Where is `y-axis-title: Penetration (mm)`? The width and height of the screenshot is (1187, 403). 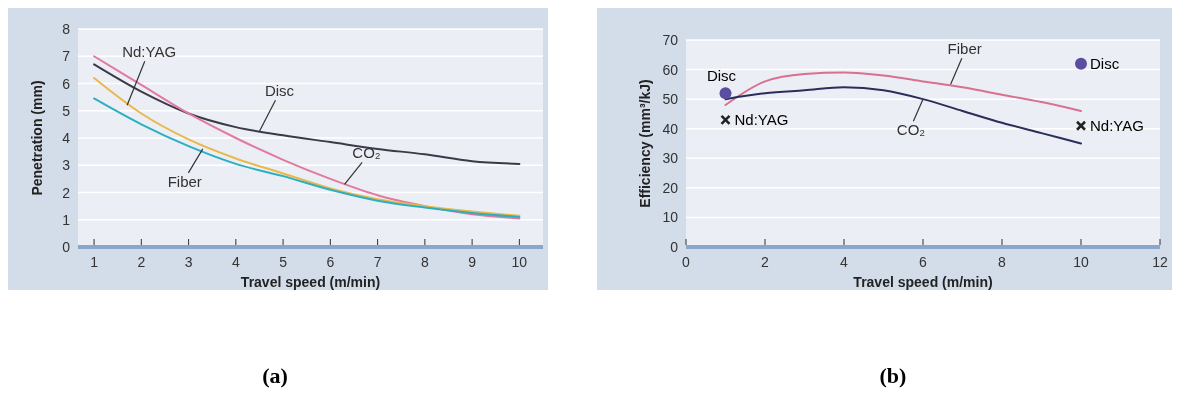 y-axis-title: Penetration (mm) is located at coordinates (37, 138).